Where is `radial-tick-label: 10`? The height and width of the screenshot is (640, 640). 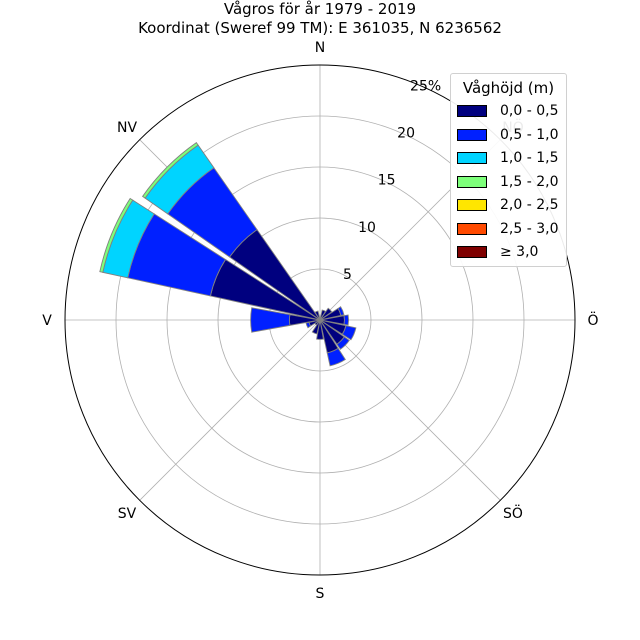 radial-tick-label: 10 is located at coordinates (367, 228).